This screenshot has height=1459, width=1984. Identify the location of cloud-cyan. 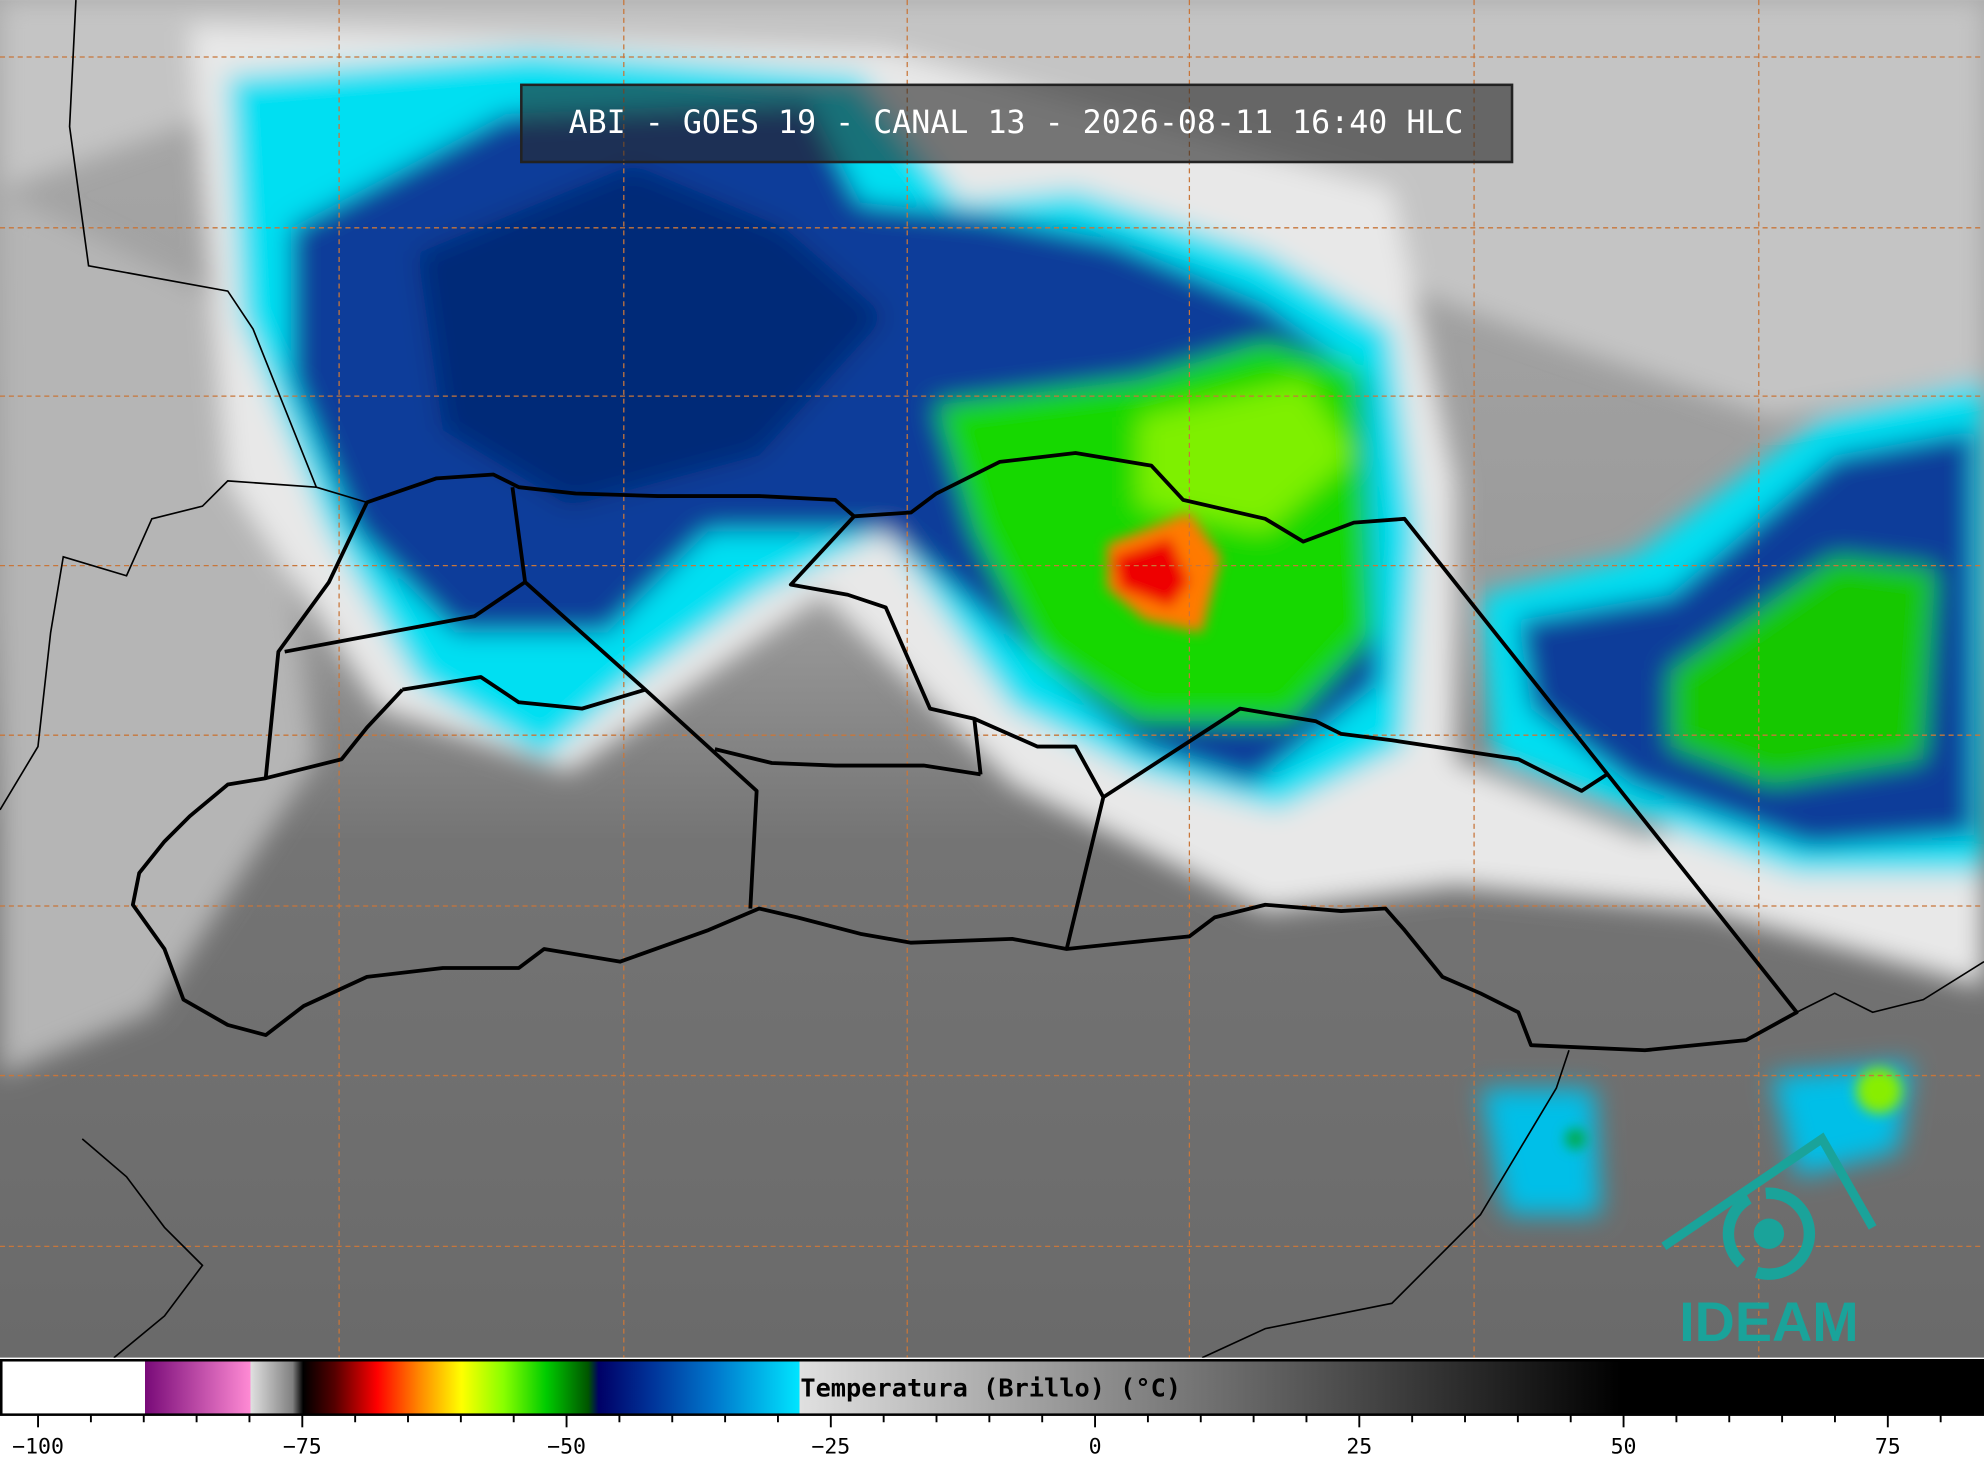
(1540, 1151).